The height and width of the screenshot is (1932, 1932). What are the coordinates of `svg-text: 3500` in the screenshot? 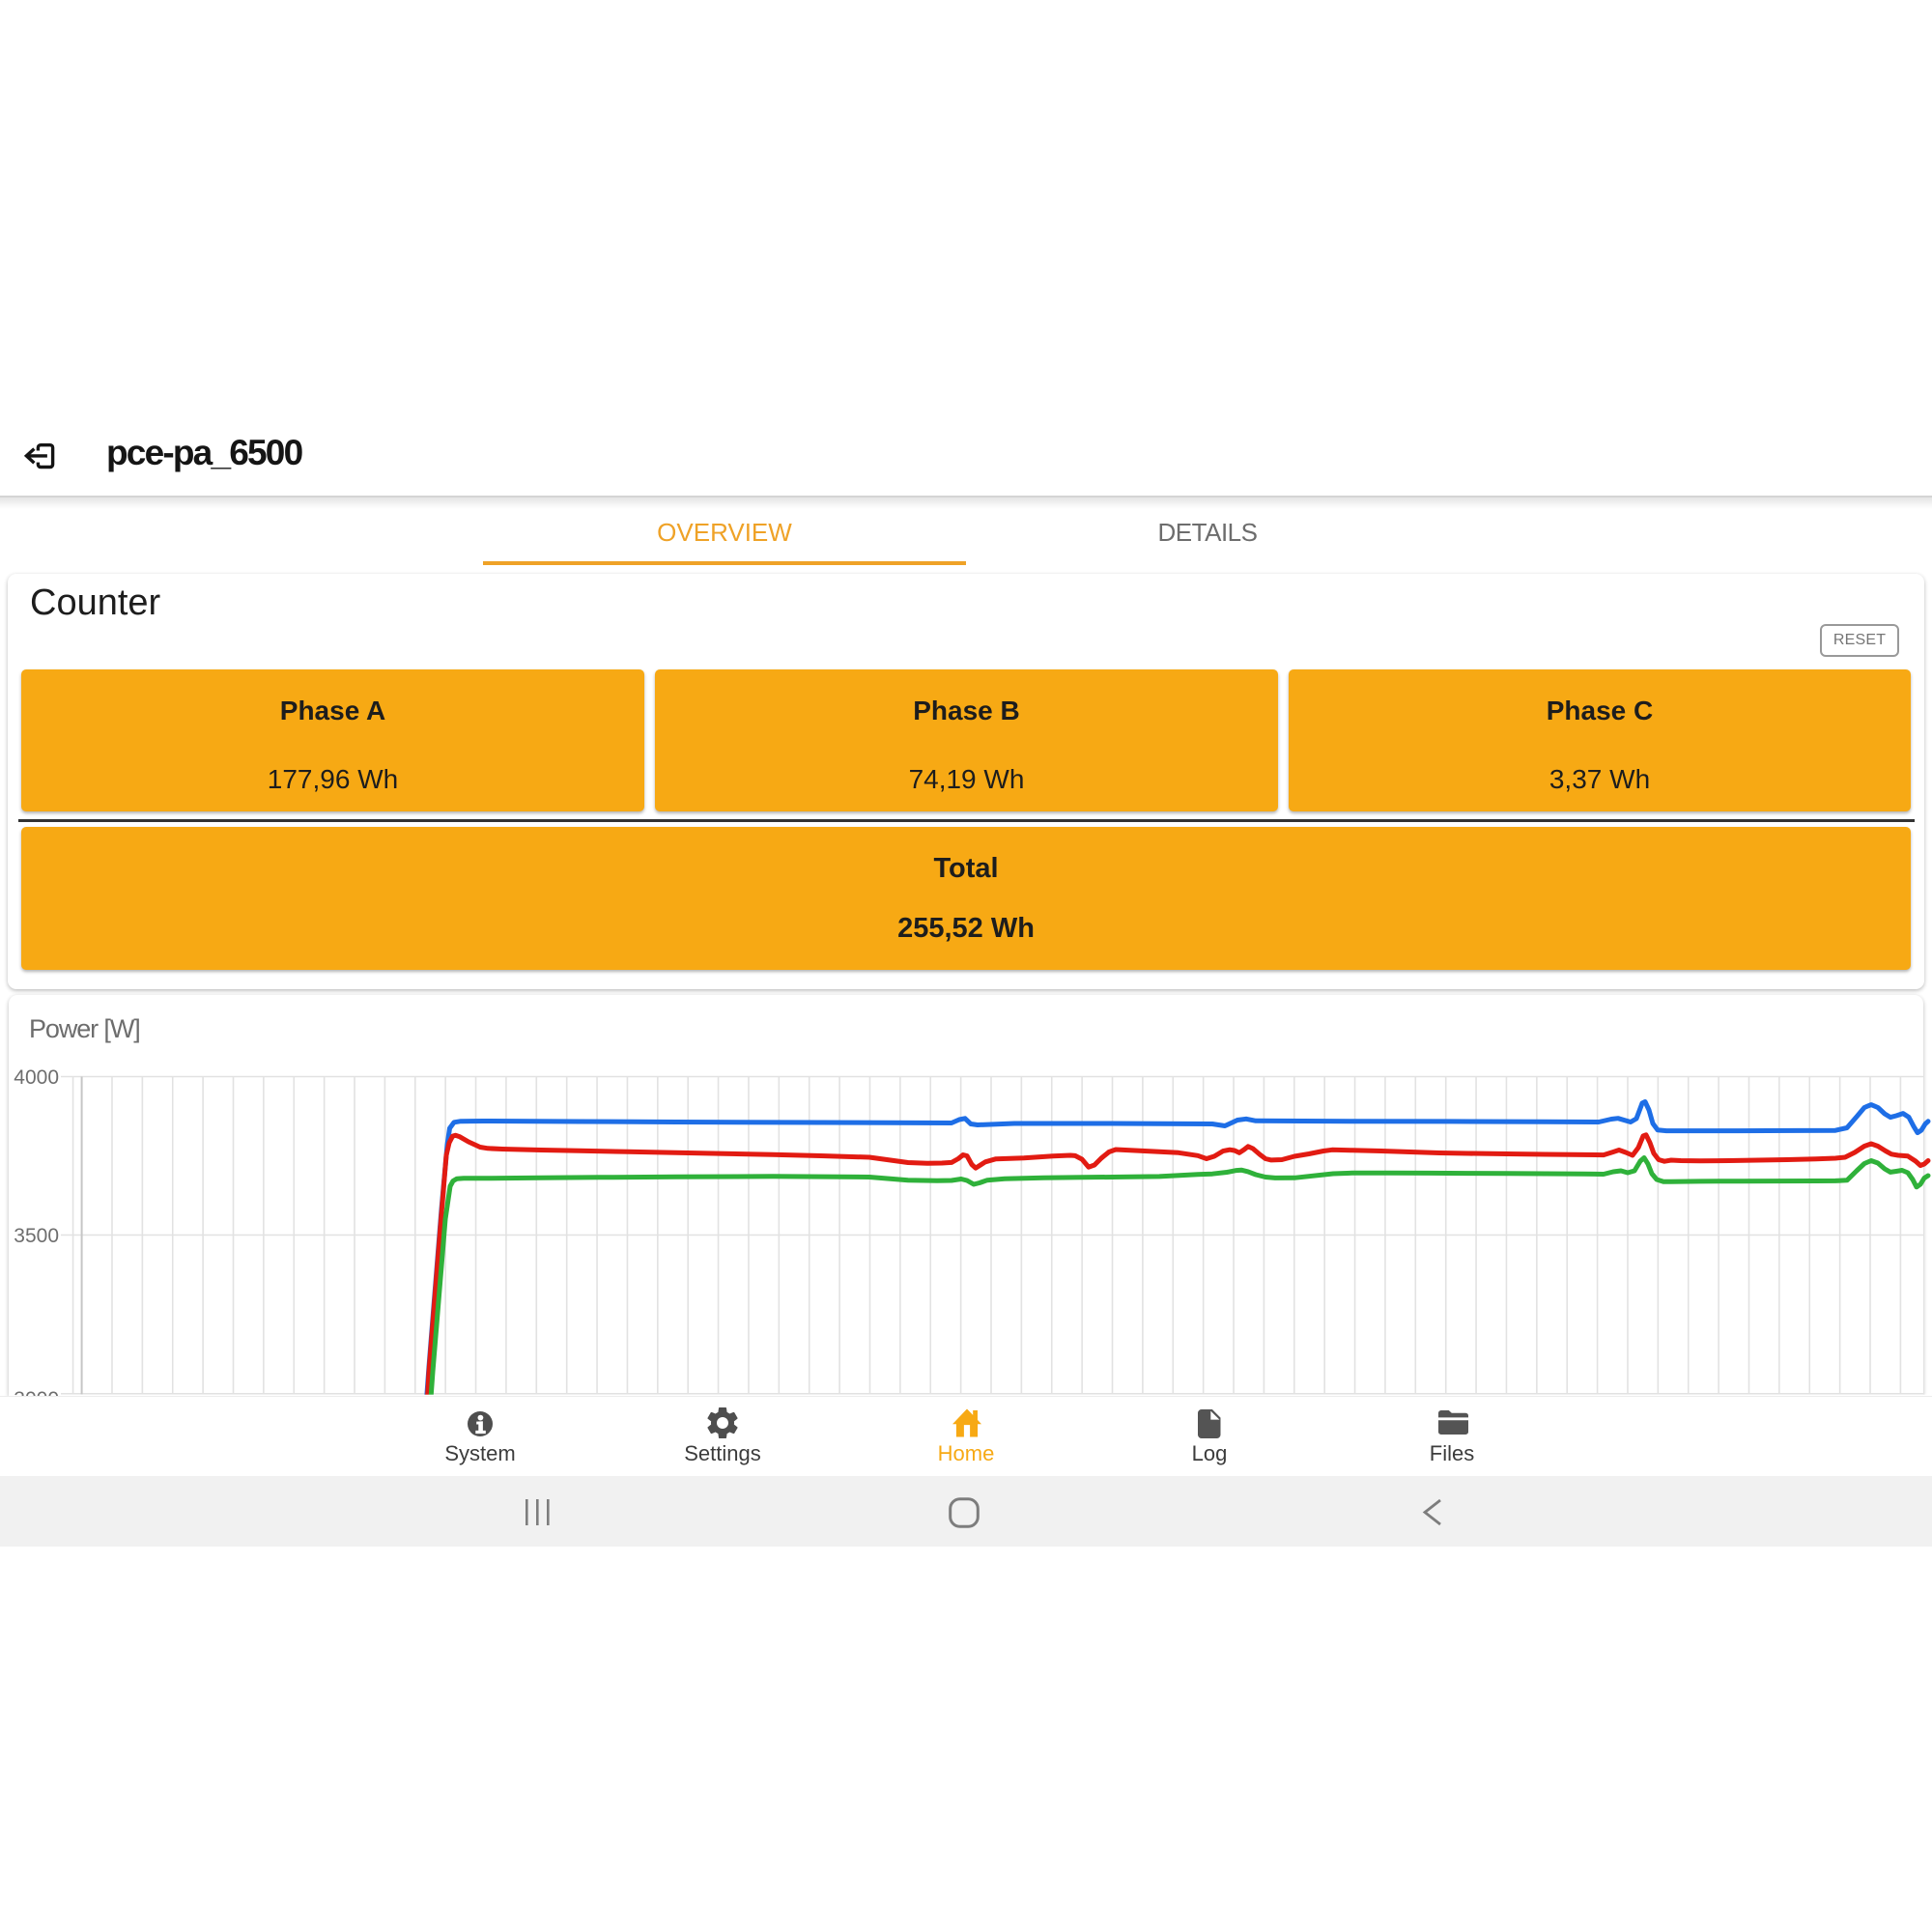 It's located at (36, 1236).